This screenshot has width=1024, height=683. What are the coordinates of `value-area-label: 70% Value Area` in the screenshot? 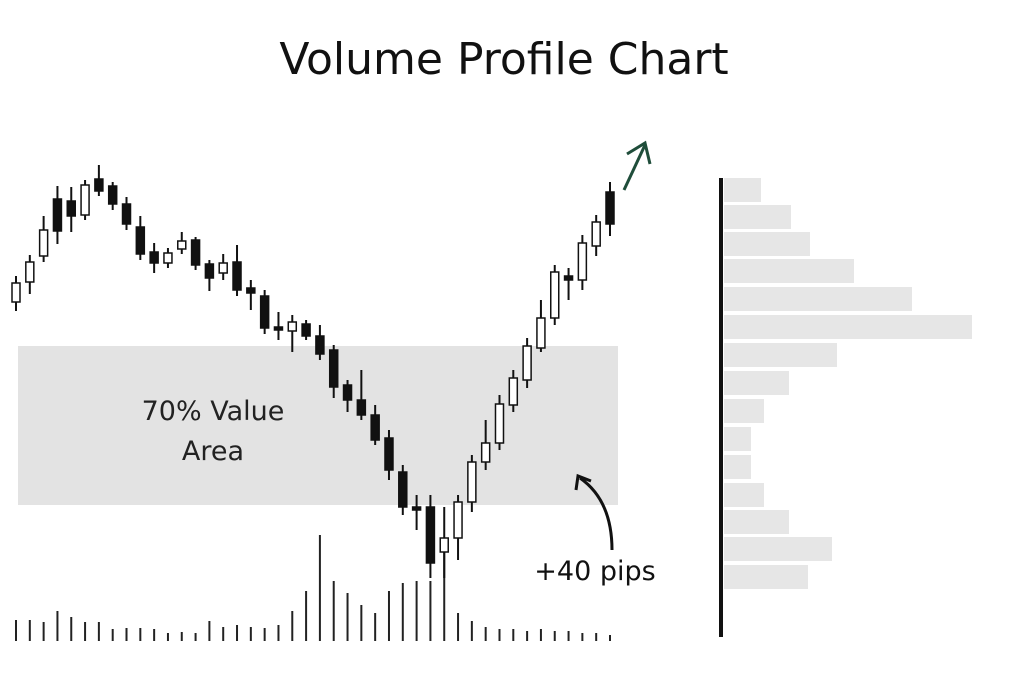 It's located at (213, 431).